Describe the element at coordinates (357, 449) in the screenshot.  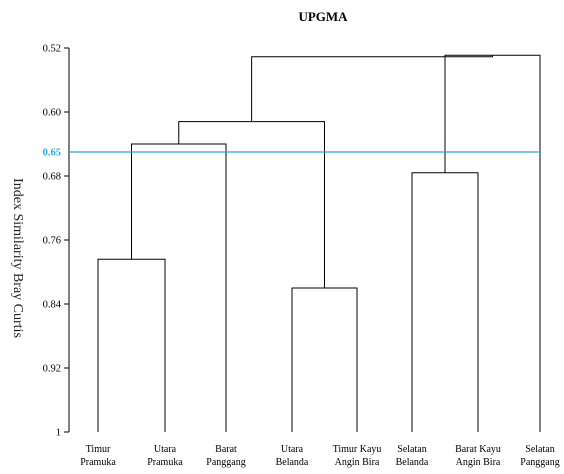
I see `leaf-label-line: Timur Kayu` at that location.